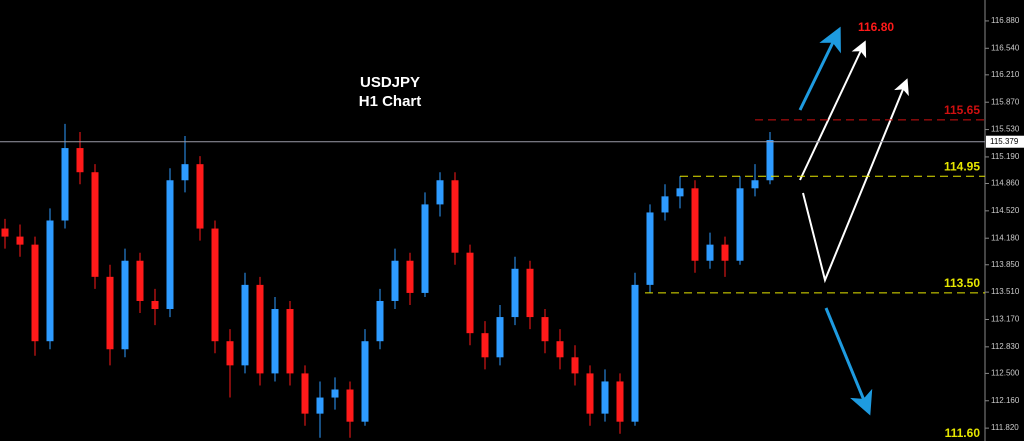 The width and height of the screenshot is (1024, 441). Describe the element at coordinates (1005, 129) in the screenshot. I see `y-tick-label: 115.530` at that location.